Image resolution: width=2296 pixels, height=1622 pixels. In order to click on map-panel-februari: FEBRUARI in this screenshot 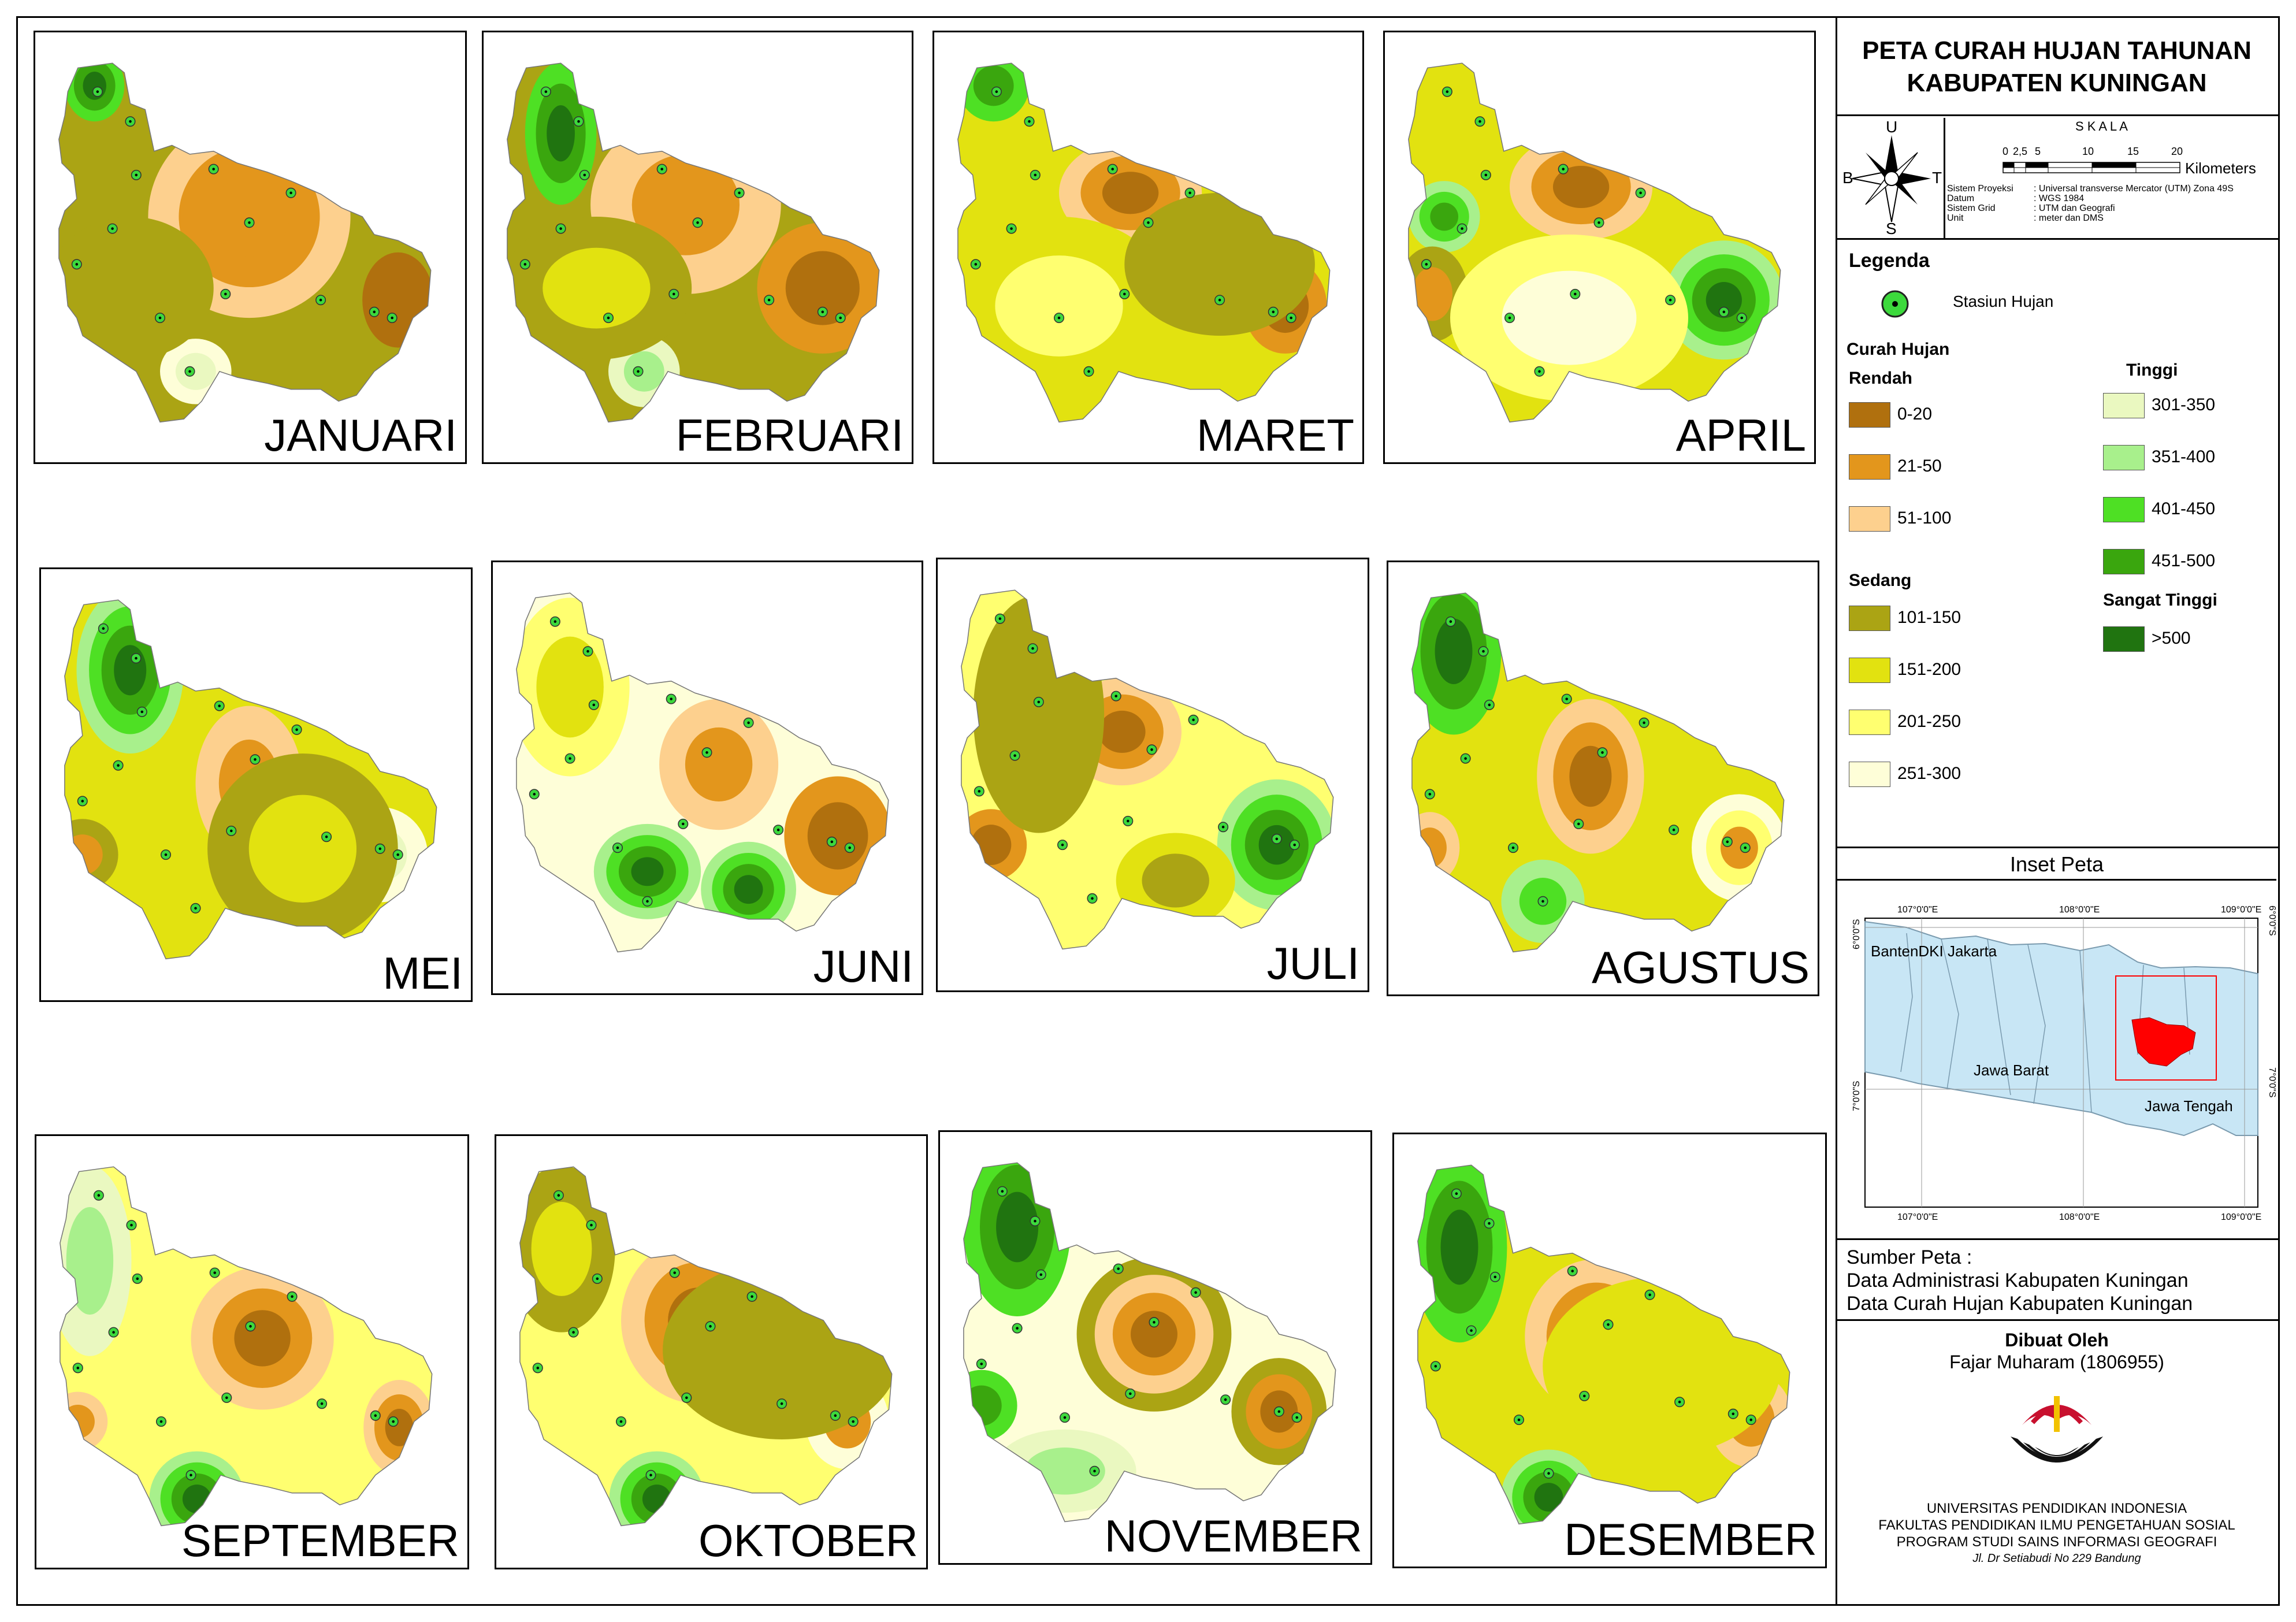, I will do `click(698, 247)`.